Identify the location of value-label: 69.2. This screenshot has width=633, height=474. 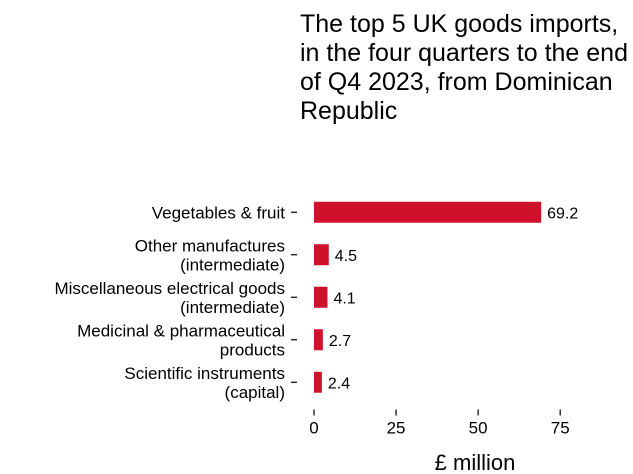
(562, 213).